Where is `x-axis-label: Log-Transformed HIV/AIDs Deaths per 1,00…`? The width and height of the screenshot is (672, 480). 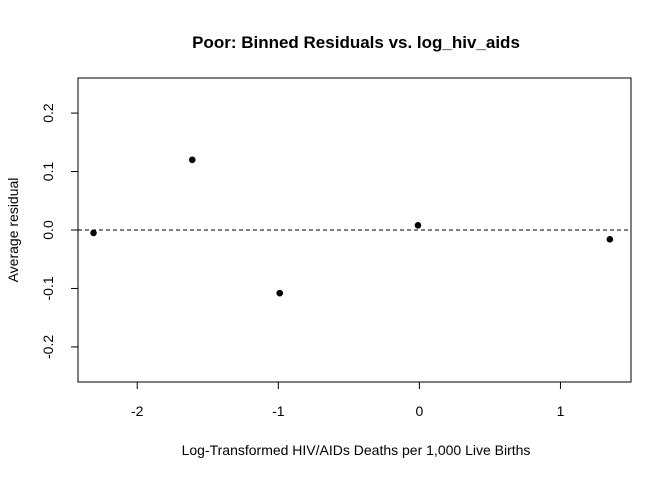 x-axis-label: Log-Transformed HIV/AIDs Deaths per 1,00… is located at coordinates (356, 450).